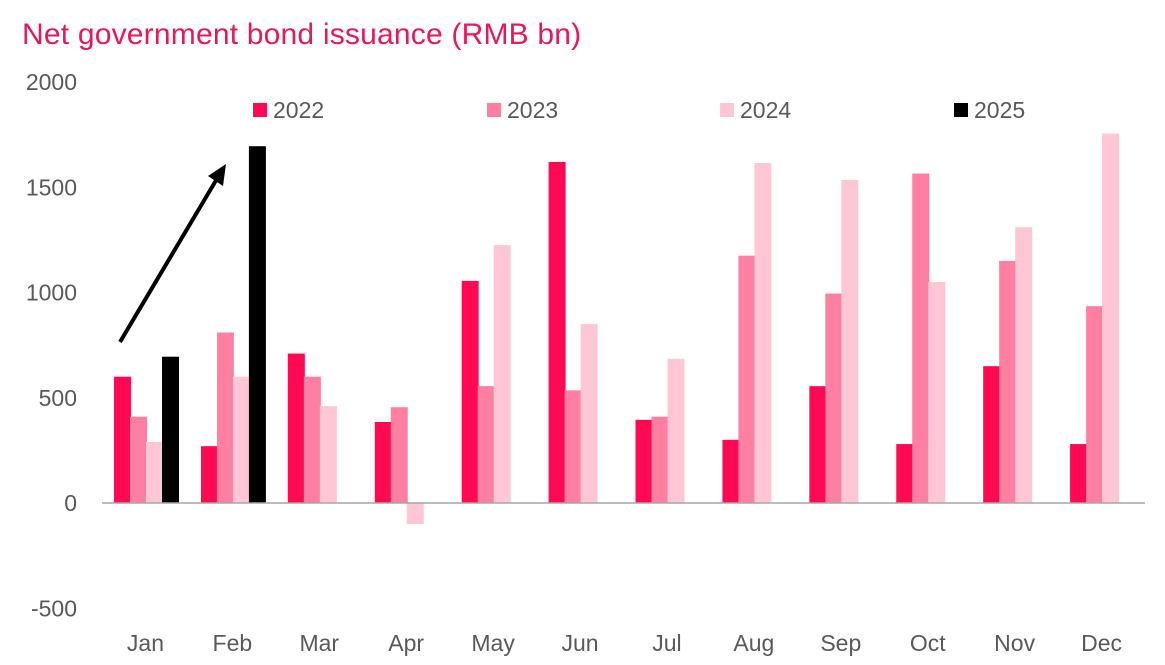 Image resolution: width=1165 pixels, height=665 pixels. What do you see at coordinates (122, 439) in the screenshot?
I see `bar-2022-jan` at bounding box center [122, 439].